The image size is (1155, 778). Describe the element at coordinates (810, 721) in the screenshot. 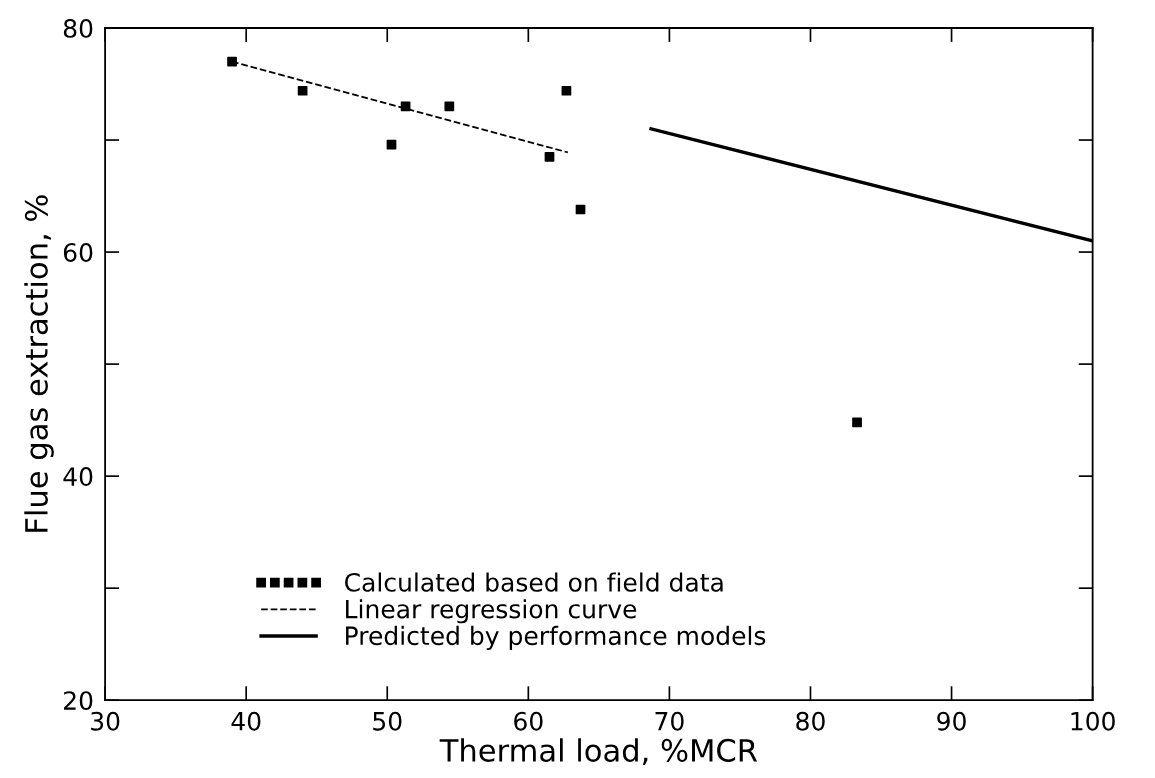

I see `x-tick-label: 80` at that location.